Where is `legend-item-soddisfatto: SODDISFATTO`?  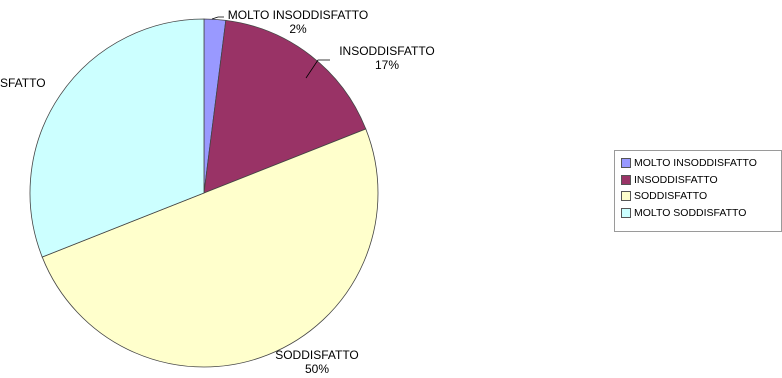
legend-item-soddisfatto: SODDISFATTO is located at coordinates (701, 196).